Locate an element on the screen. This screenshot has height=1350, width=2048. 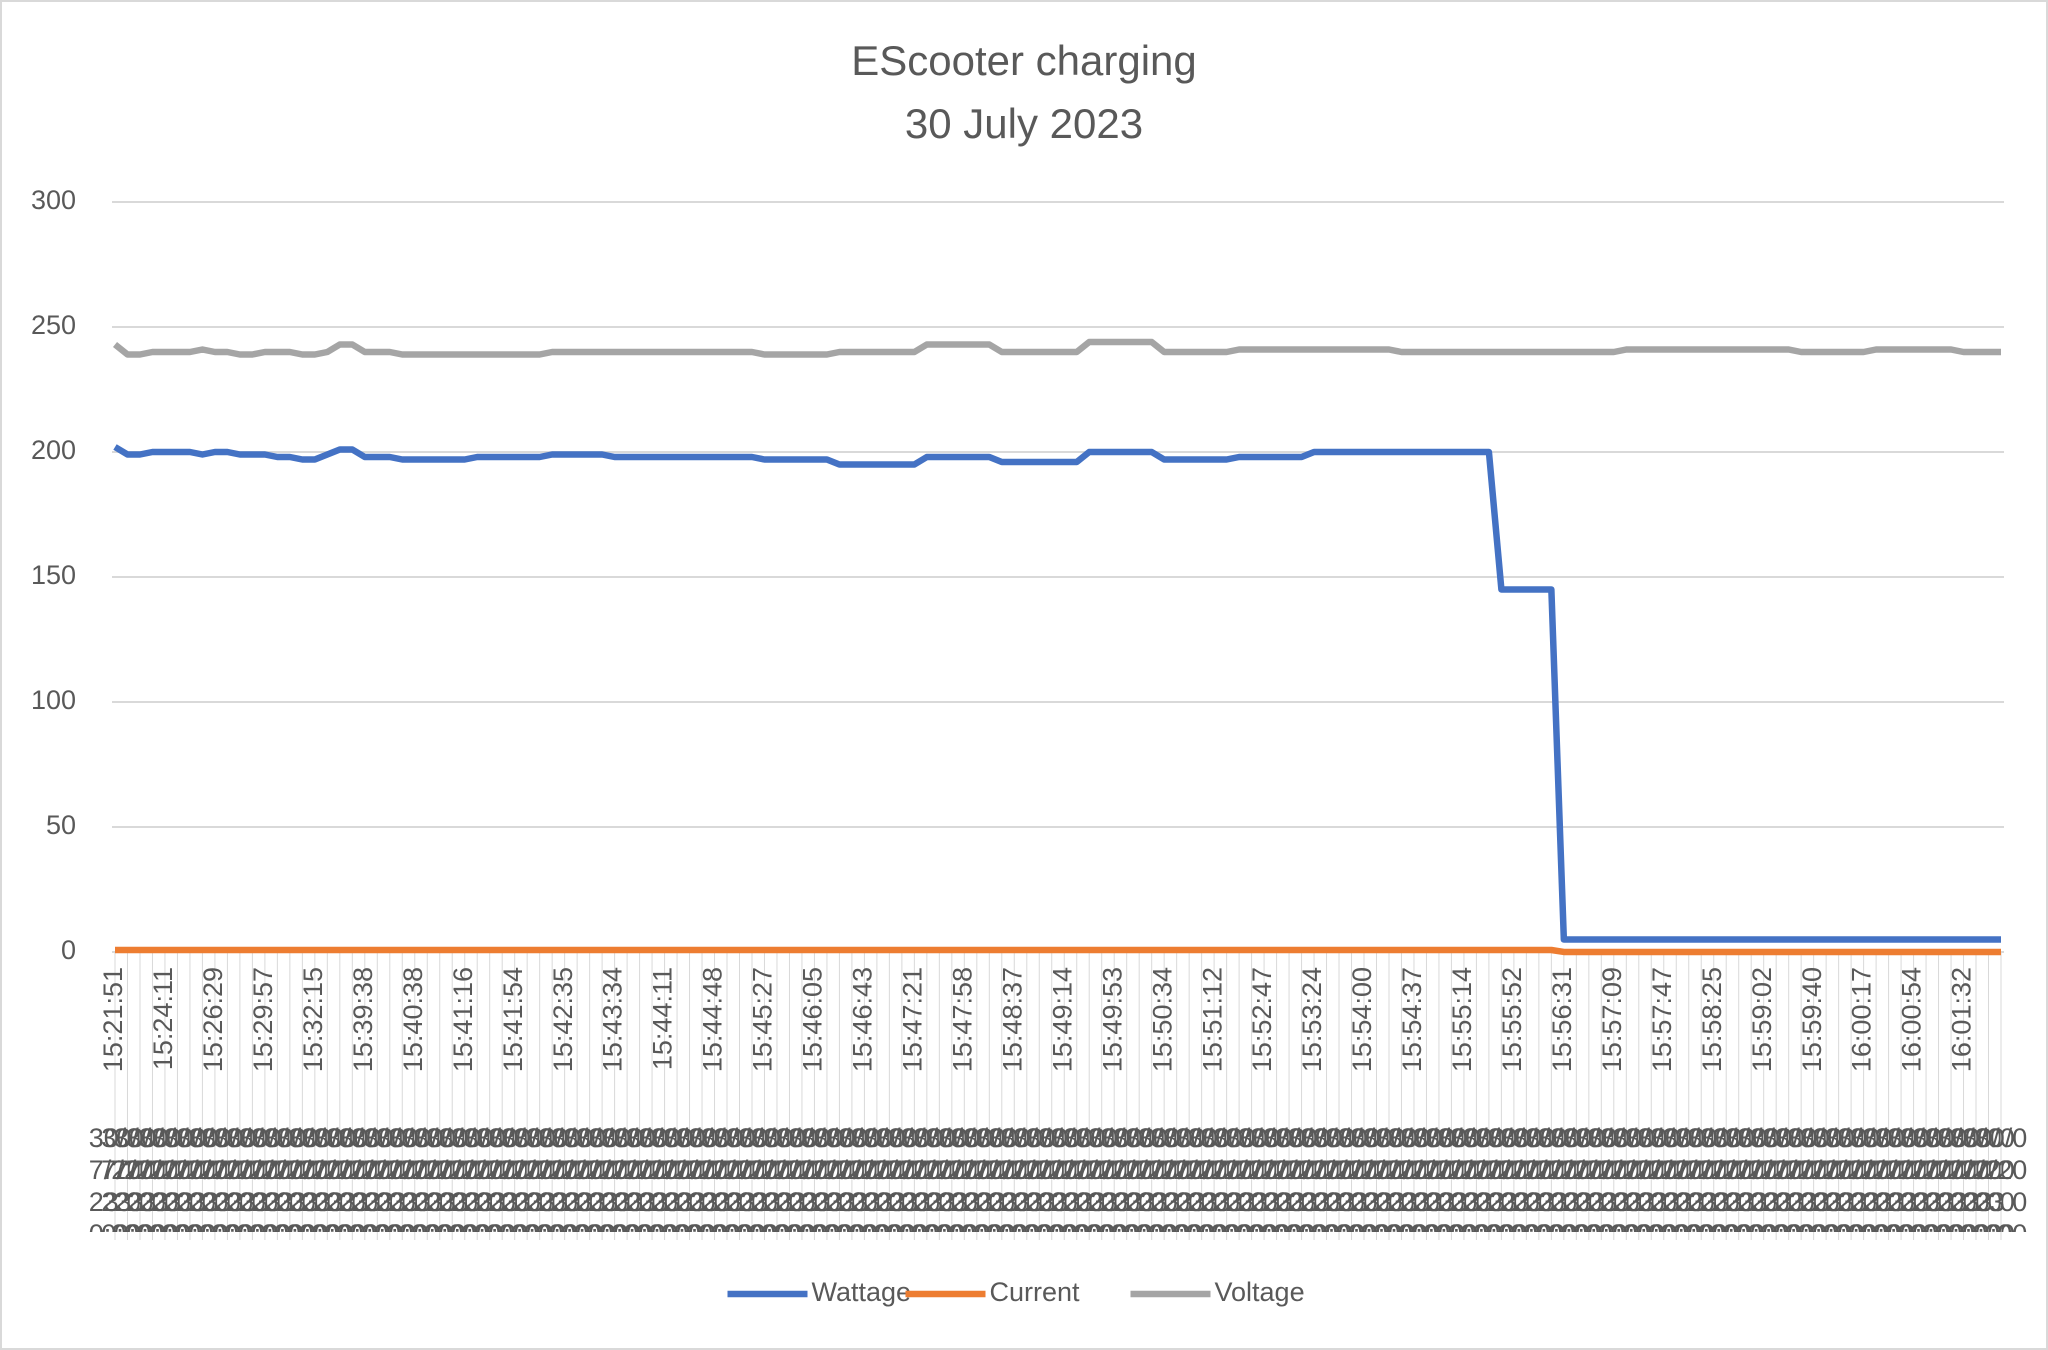
x-tick-label: 15:47:21 is located at coordinates (912, 1019).